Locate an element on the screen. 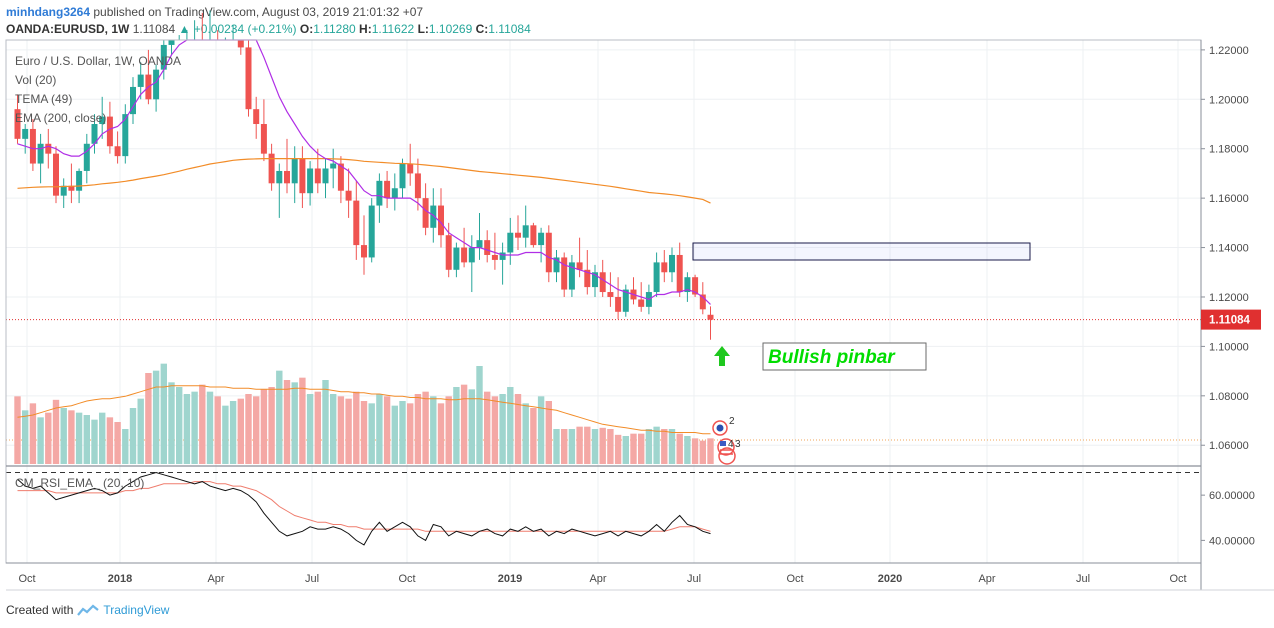  footer: Created with TradingView is located at coordinates (87, 610).